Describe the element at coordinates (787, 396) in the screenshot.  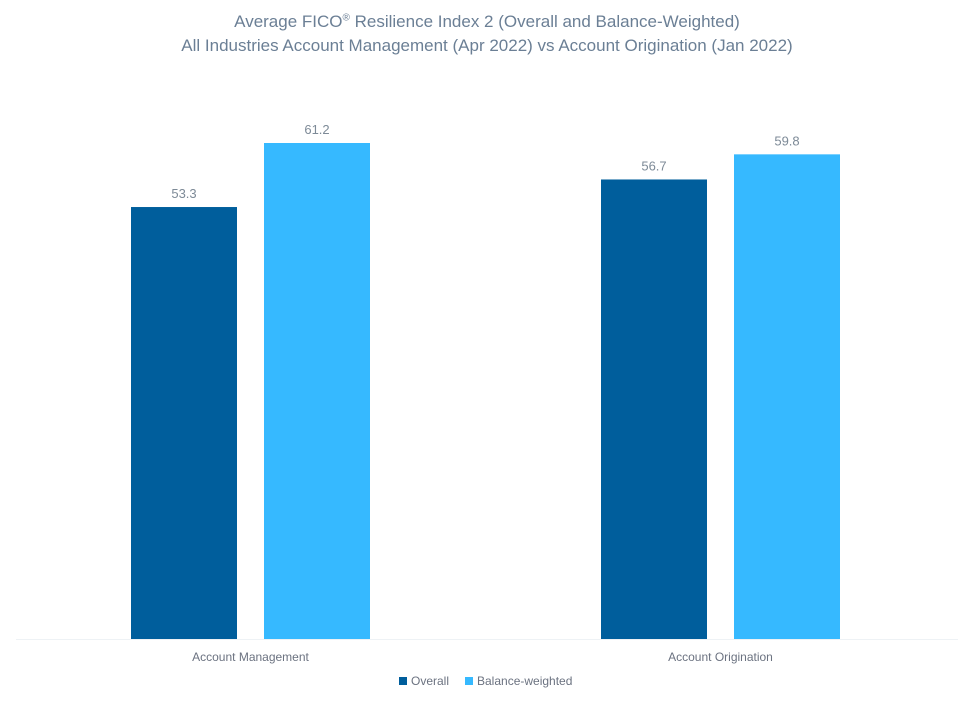
I see `bar-balance-weighted-account-origination` at that location.